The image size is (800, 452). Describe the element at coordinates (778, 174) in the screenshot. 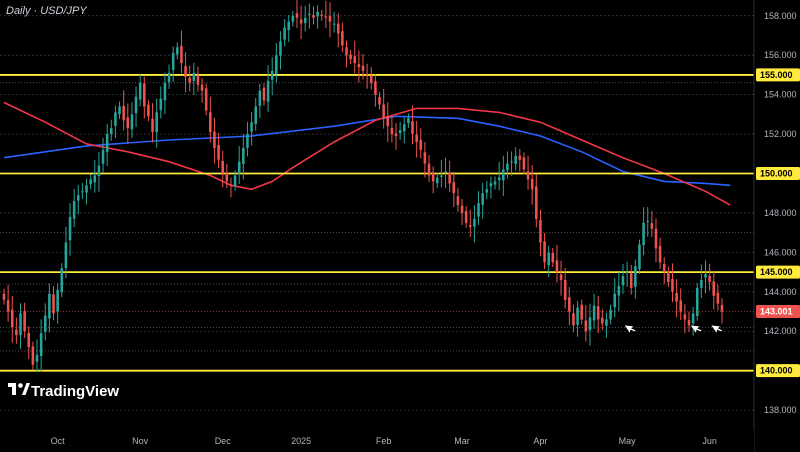

I see `level-price-tag: 150.000` at that location.